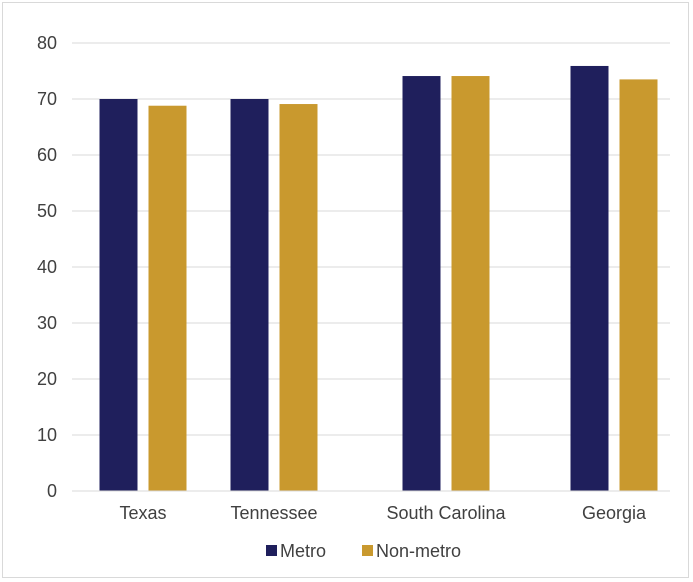  What do you see at coordinates (273, 513) in the screenshot?
I see `x-category-label: Tennessee` at bounding box center [273, 513].